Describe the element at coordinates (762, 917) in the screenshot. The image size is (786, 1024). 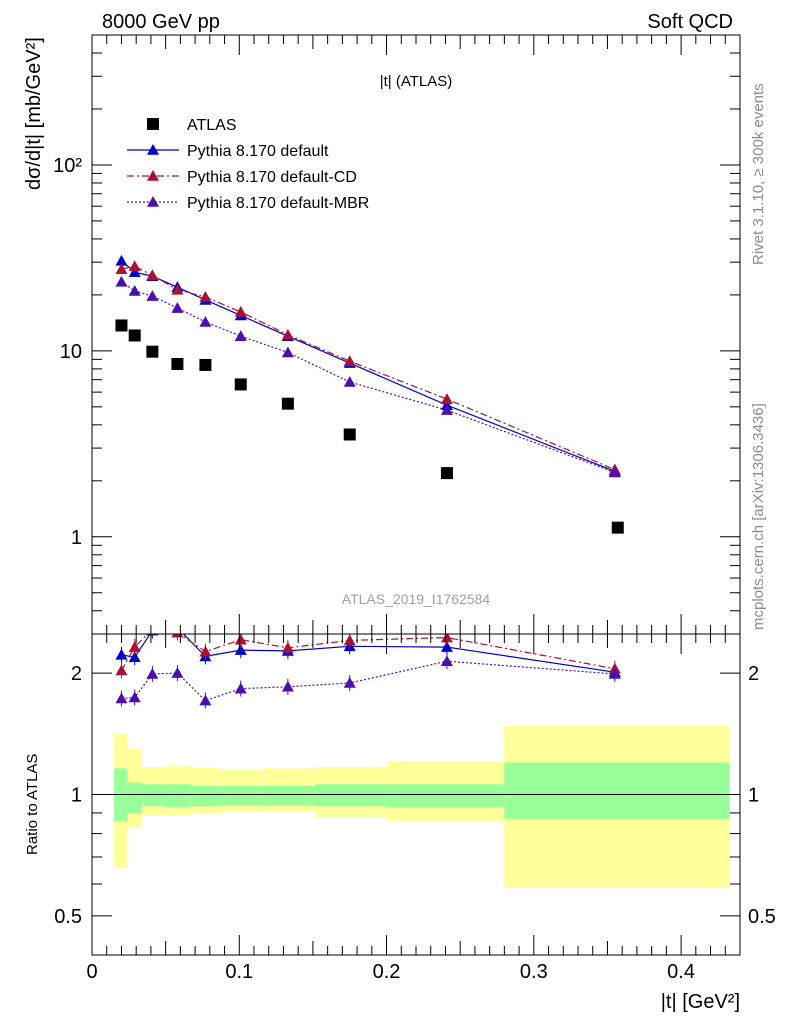
I see `ratio-y-tick-label-right: 0.5` at that location.